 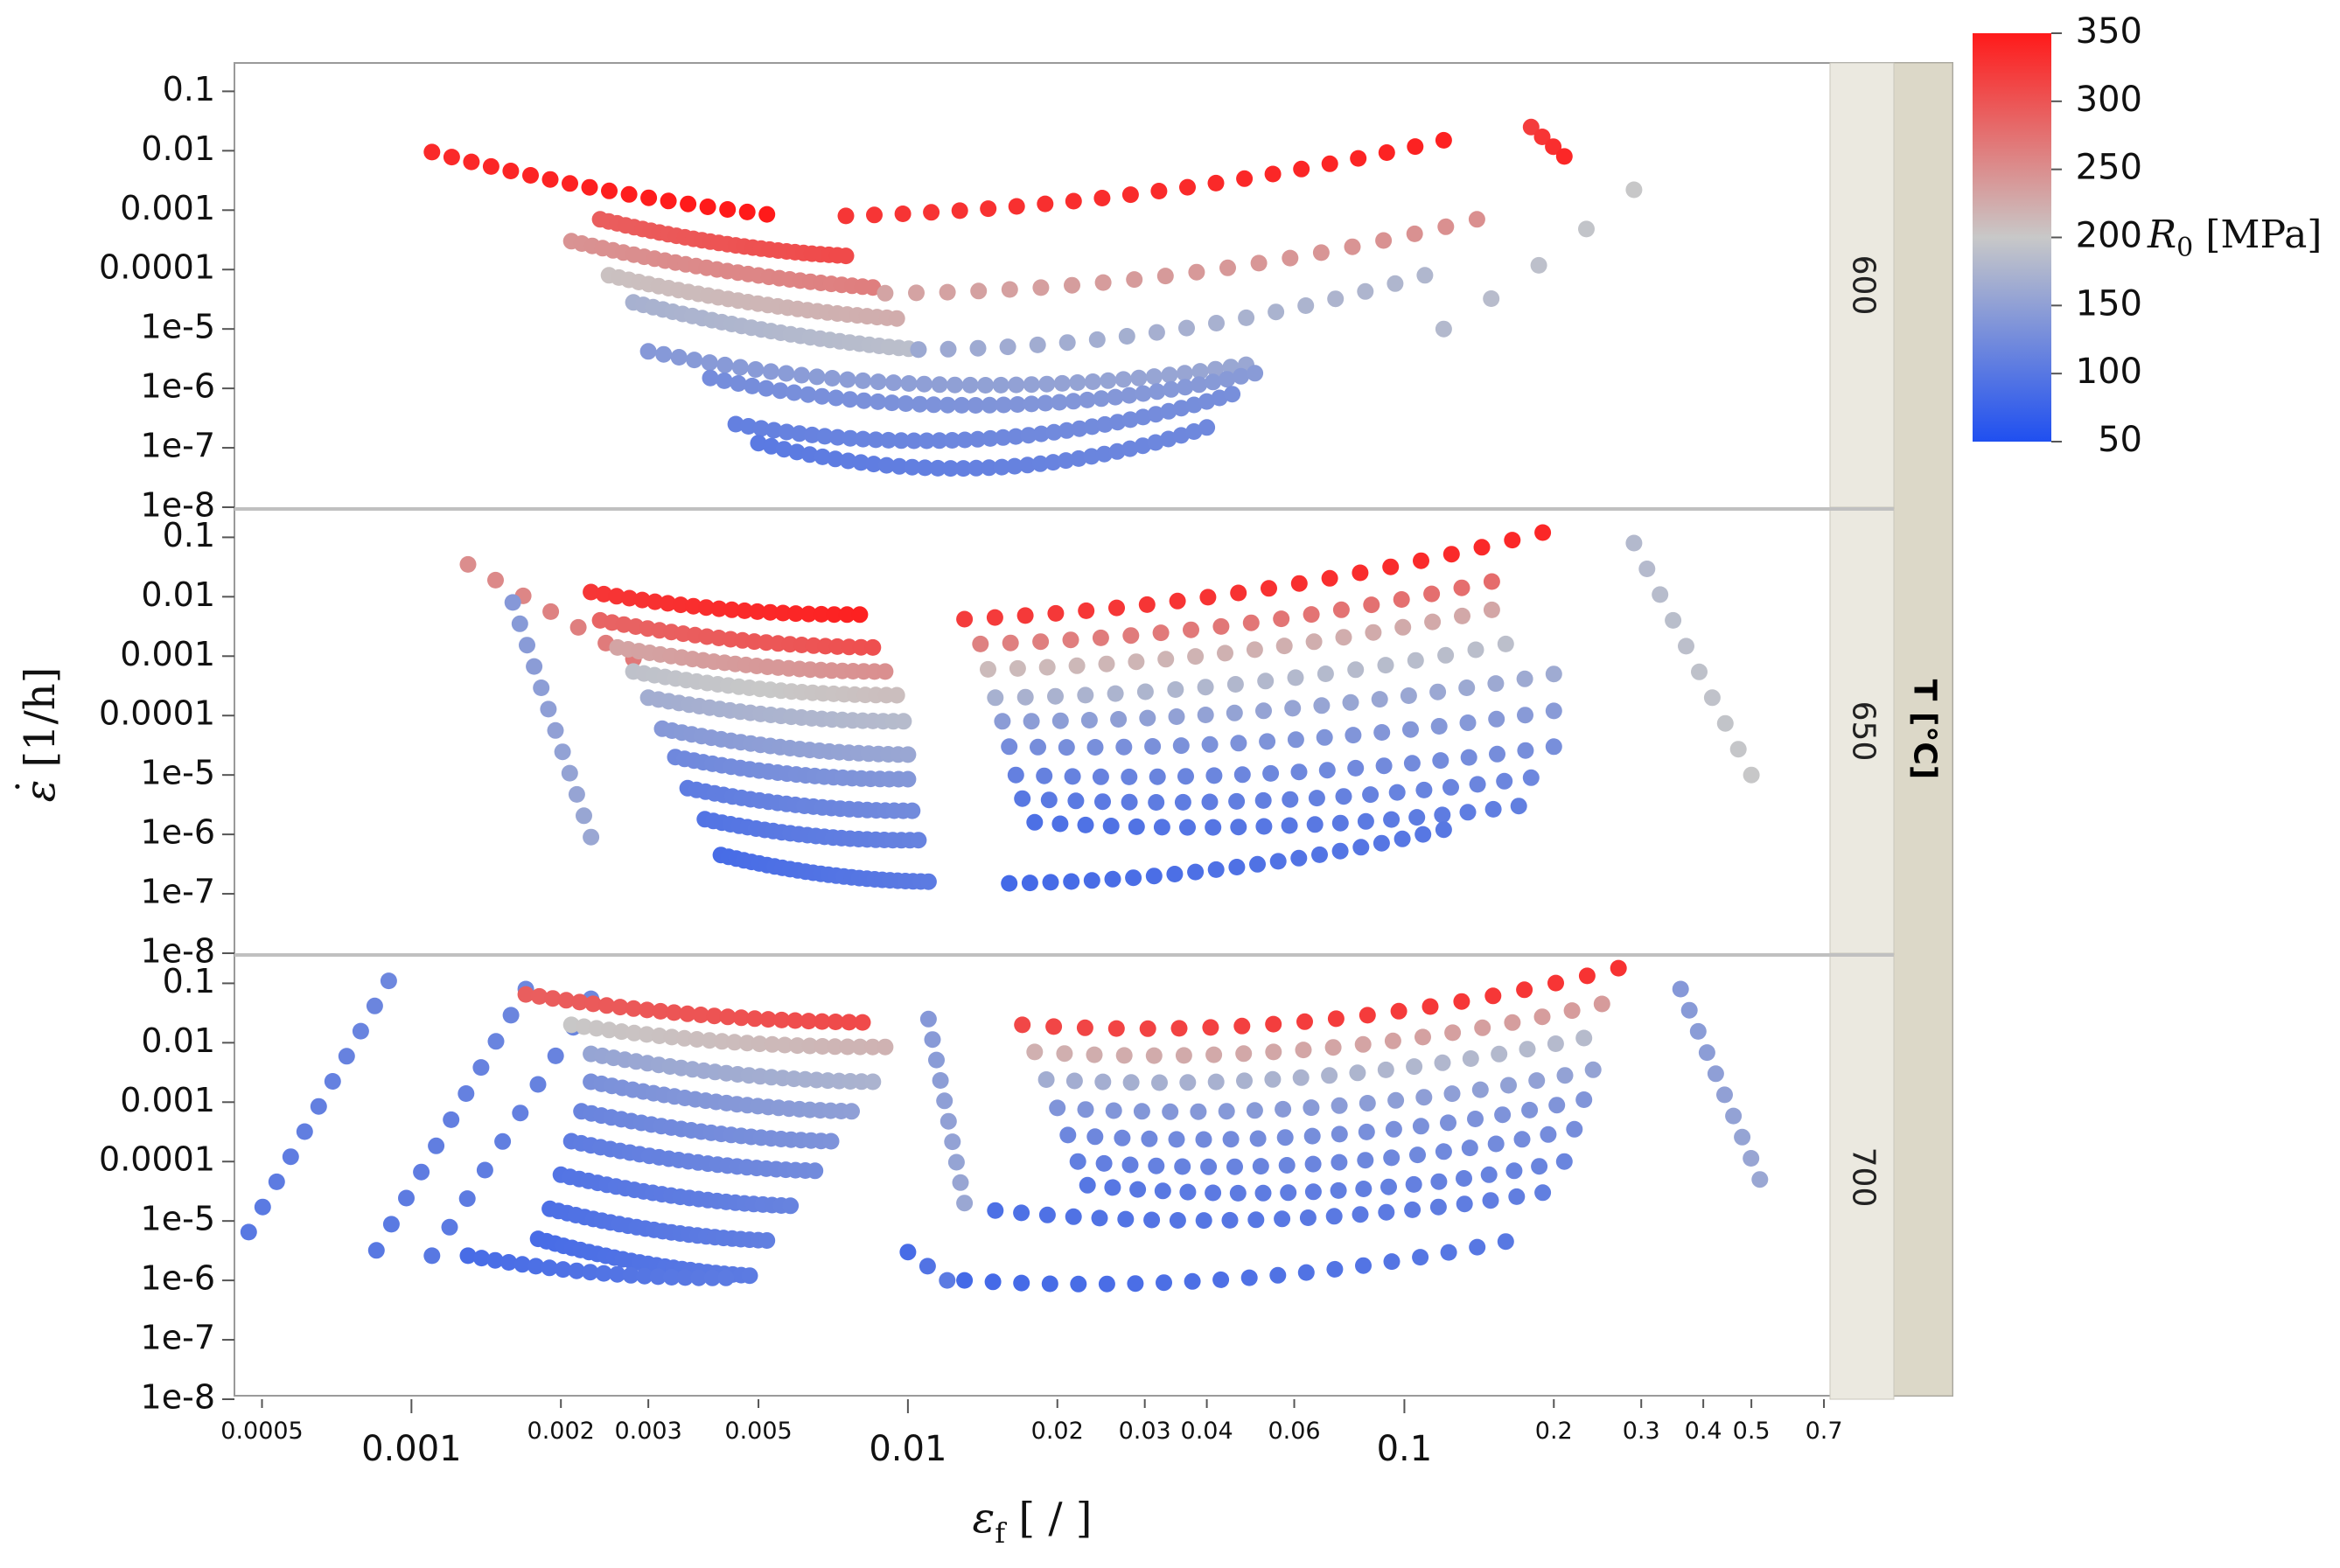 I want to click on x-minor-tick-label: 0.3, so click(x=1641, y=1431).